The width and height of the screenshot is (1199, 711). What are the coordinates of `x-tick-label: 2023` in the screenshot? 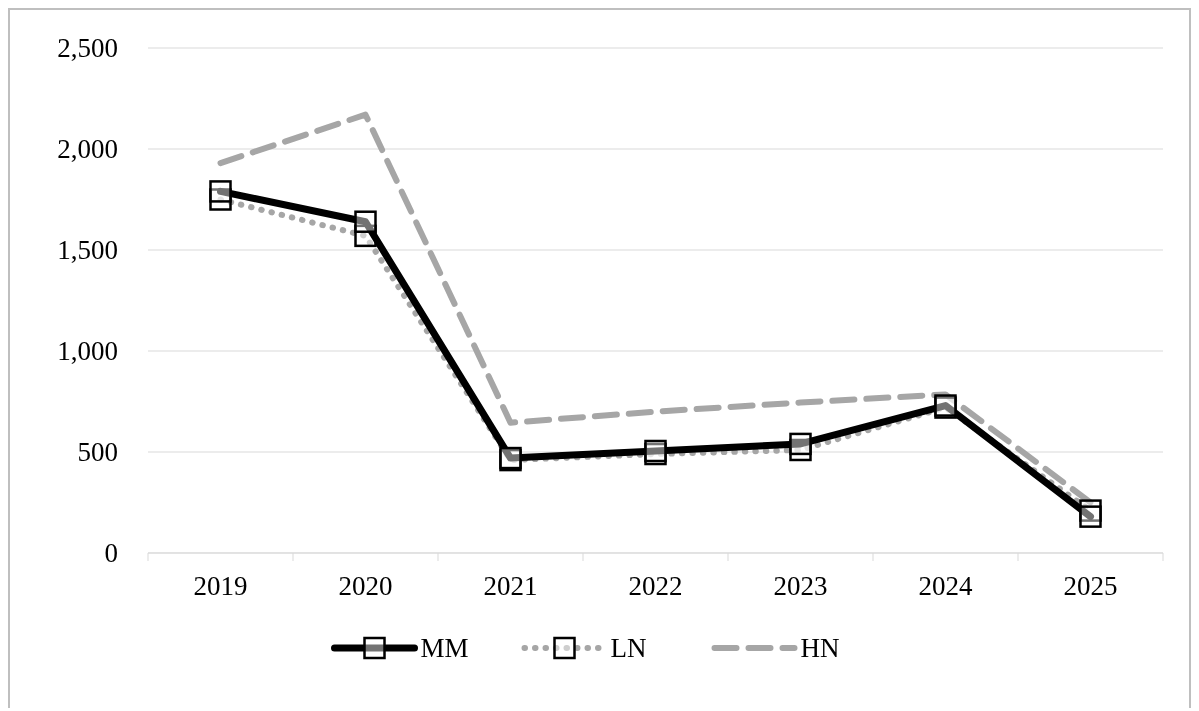 It's located at (800, 586).